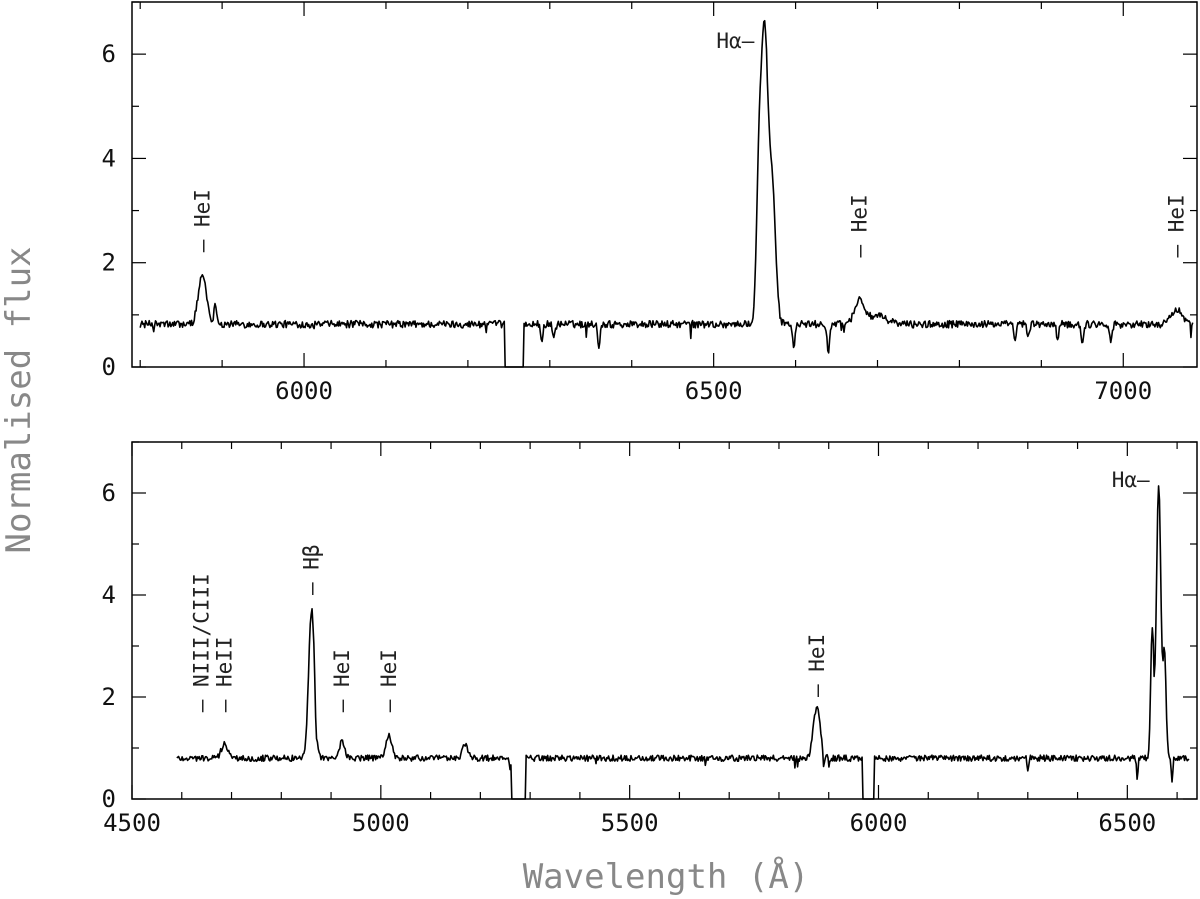  I want to click on line-id-label: – HeII, so click(225, 674).